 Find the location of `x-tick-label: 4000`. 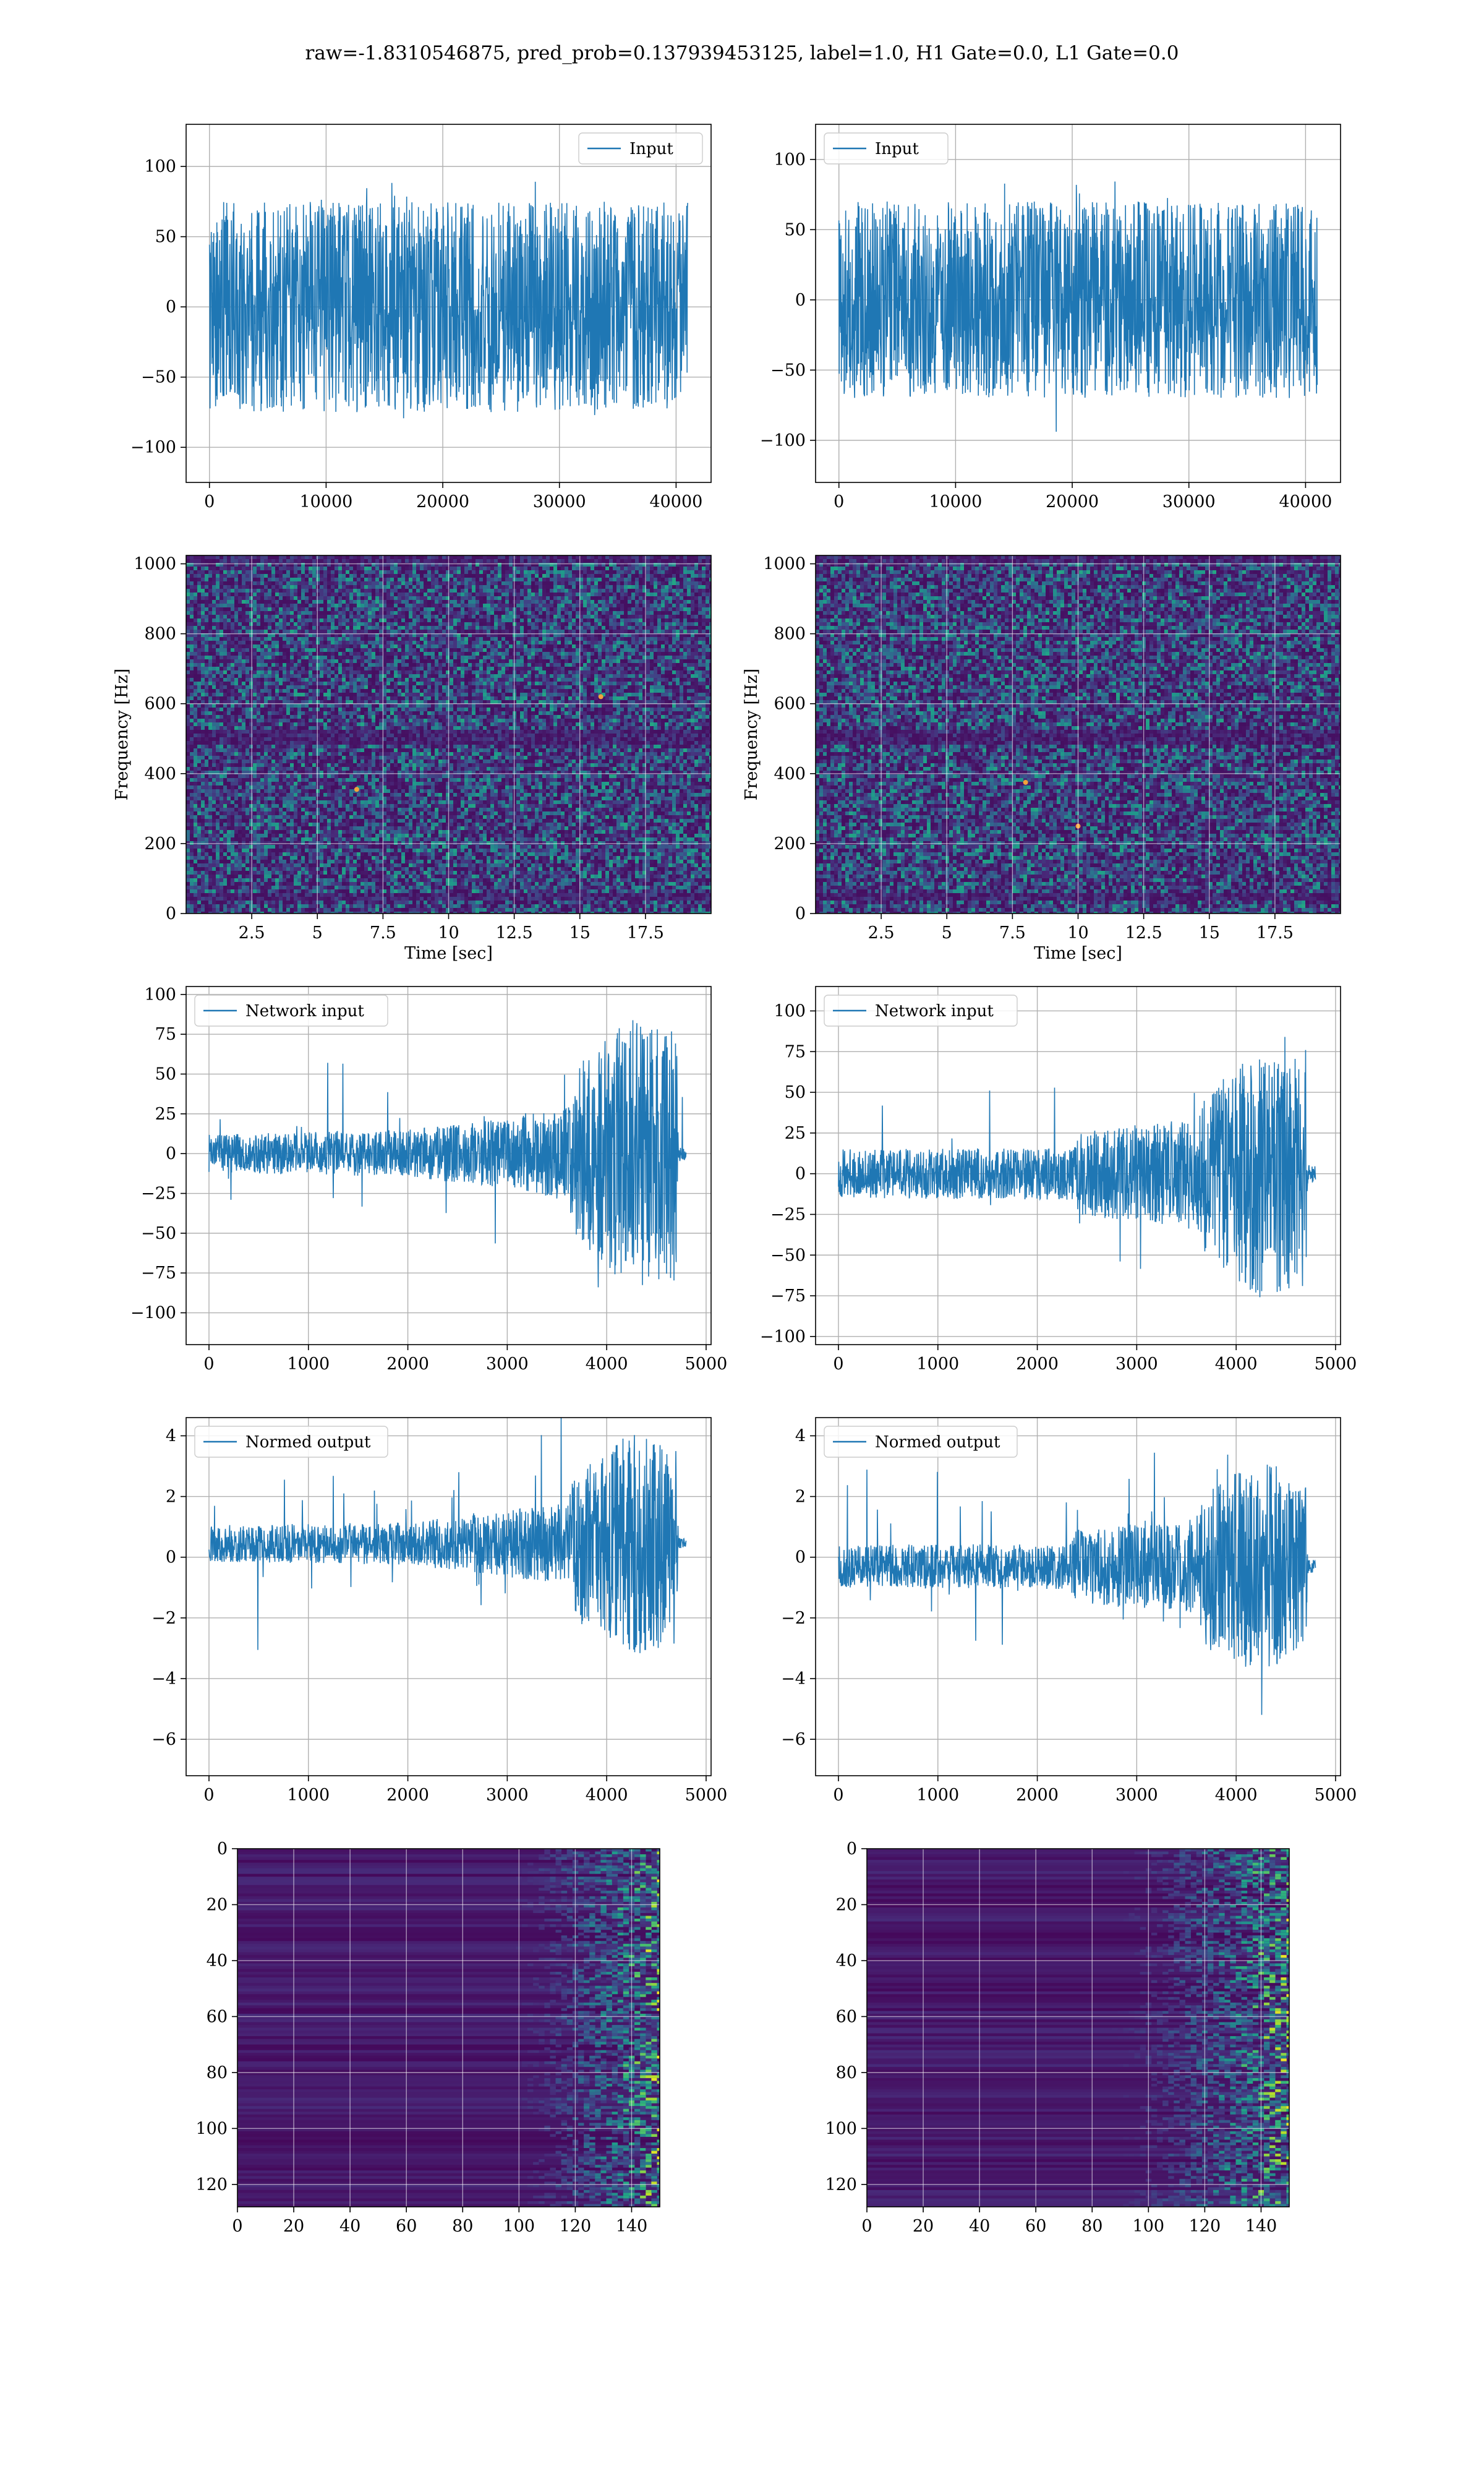

x-tick-label: 4000 is located at coordinates (607, 1365).